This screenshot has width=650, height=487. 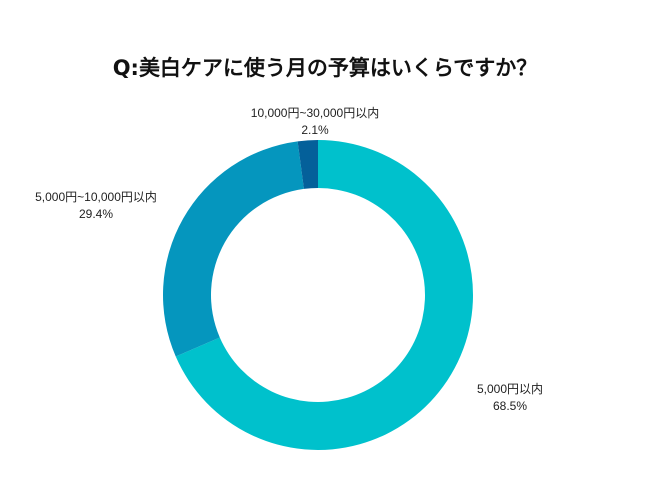 What do you see at coordinates (96, 197) in the screenshot?
I see `slice-label-category: 5,000円~10,000円以内` at bounding box center [96, 197].